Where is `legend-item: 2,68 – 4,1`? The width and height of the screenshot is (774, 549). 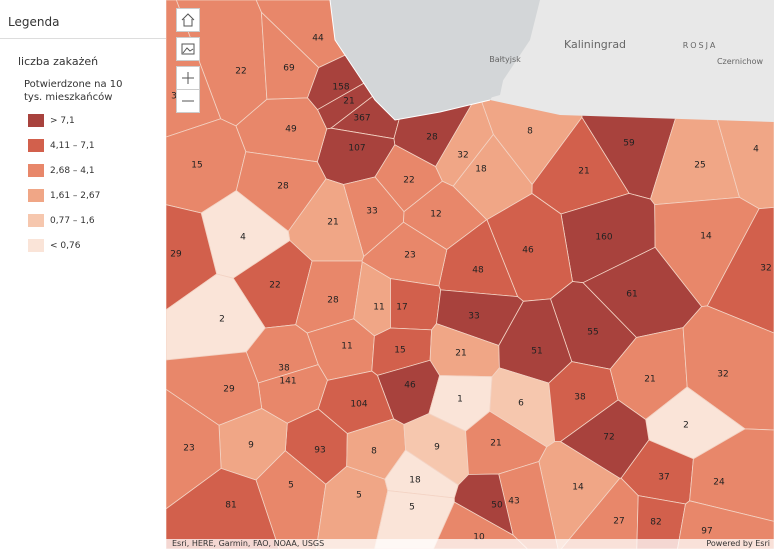 legend-item: 2,68 – 4,1 is located at coordinates (97, 170).